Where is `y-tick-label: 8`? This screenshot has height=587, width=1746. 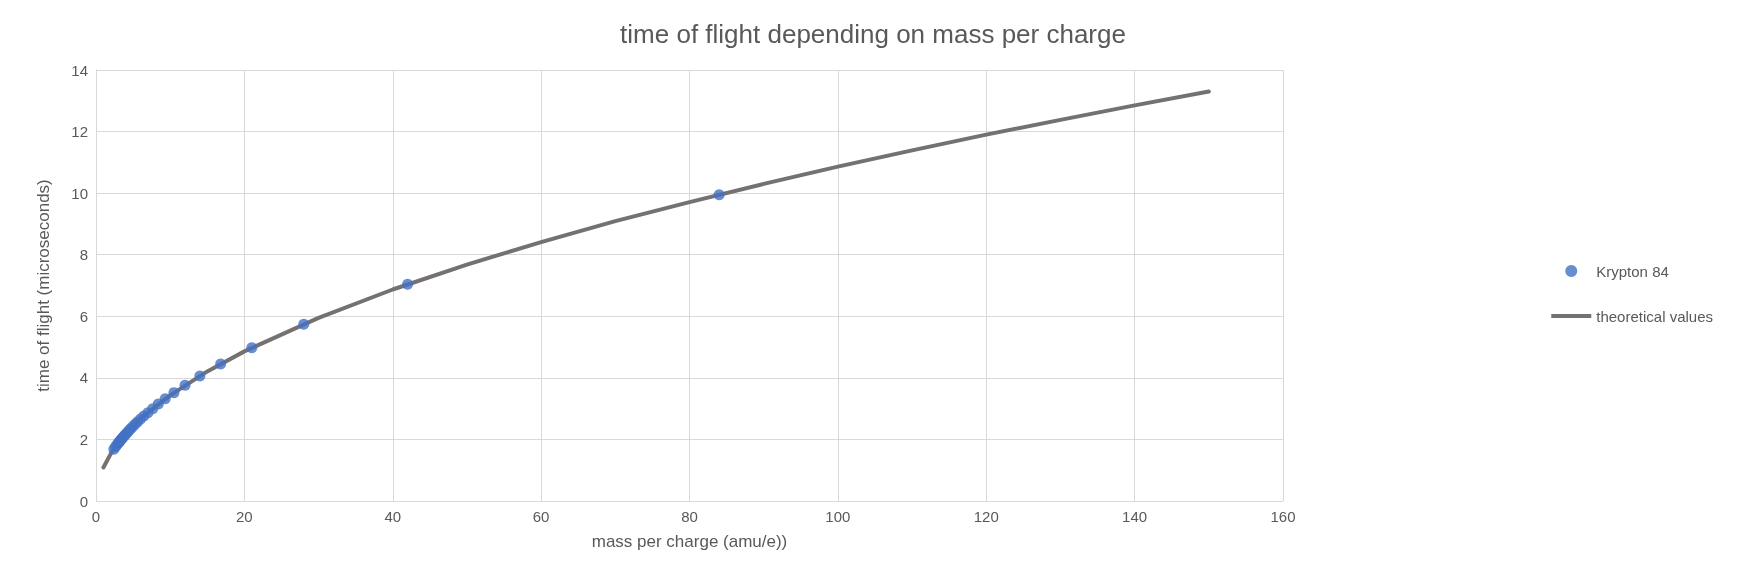
y-tick-label: 8 is located at coordinates (83, 255).